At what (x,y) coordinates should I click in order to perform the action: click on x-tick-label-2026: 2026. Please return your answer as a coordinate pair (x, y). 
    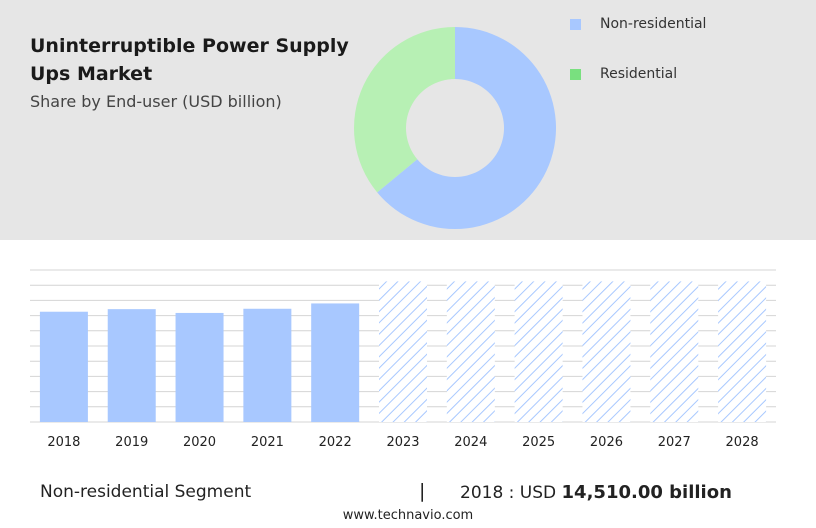
    Looking at the image, I should click on (606, 442).